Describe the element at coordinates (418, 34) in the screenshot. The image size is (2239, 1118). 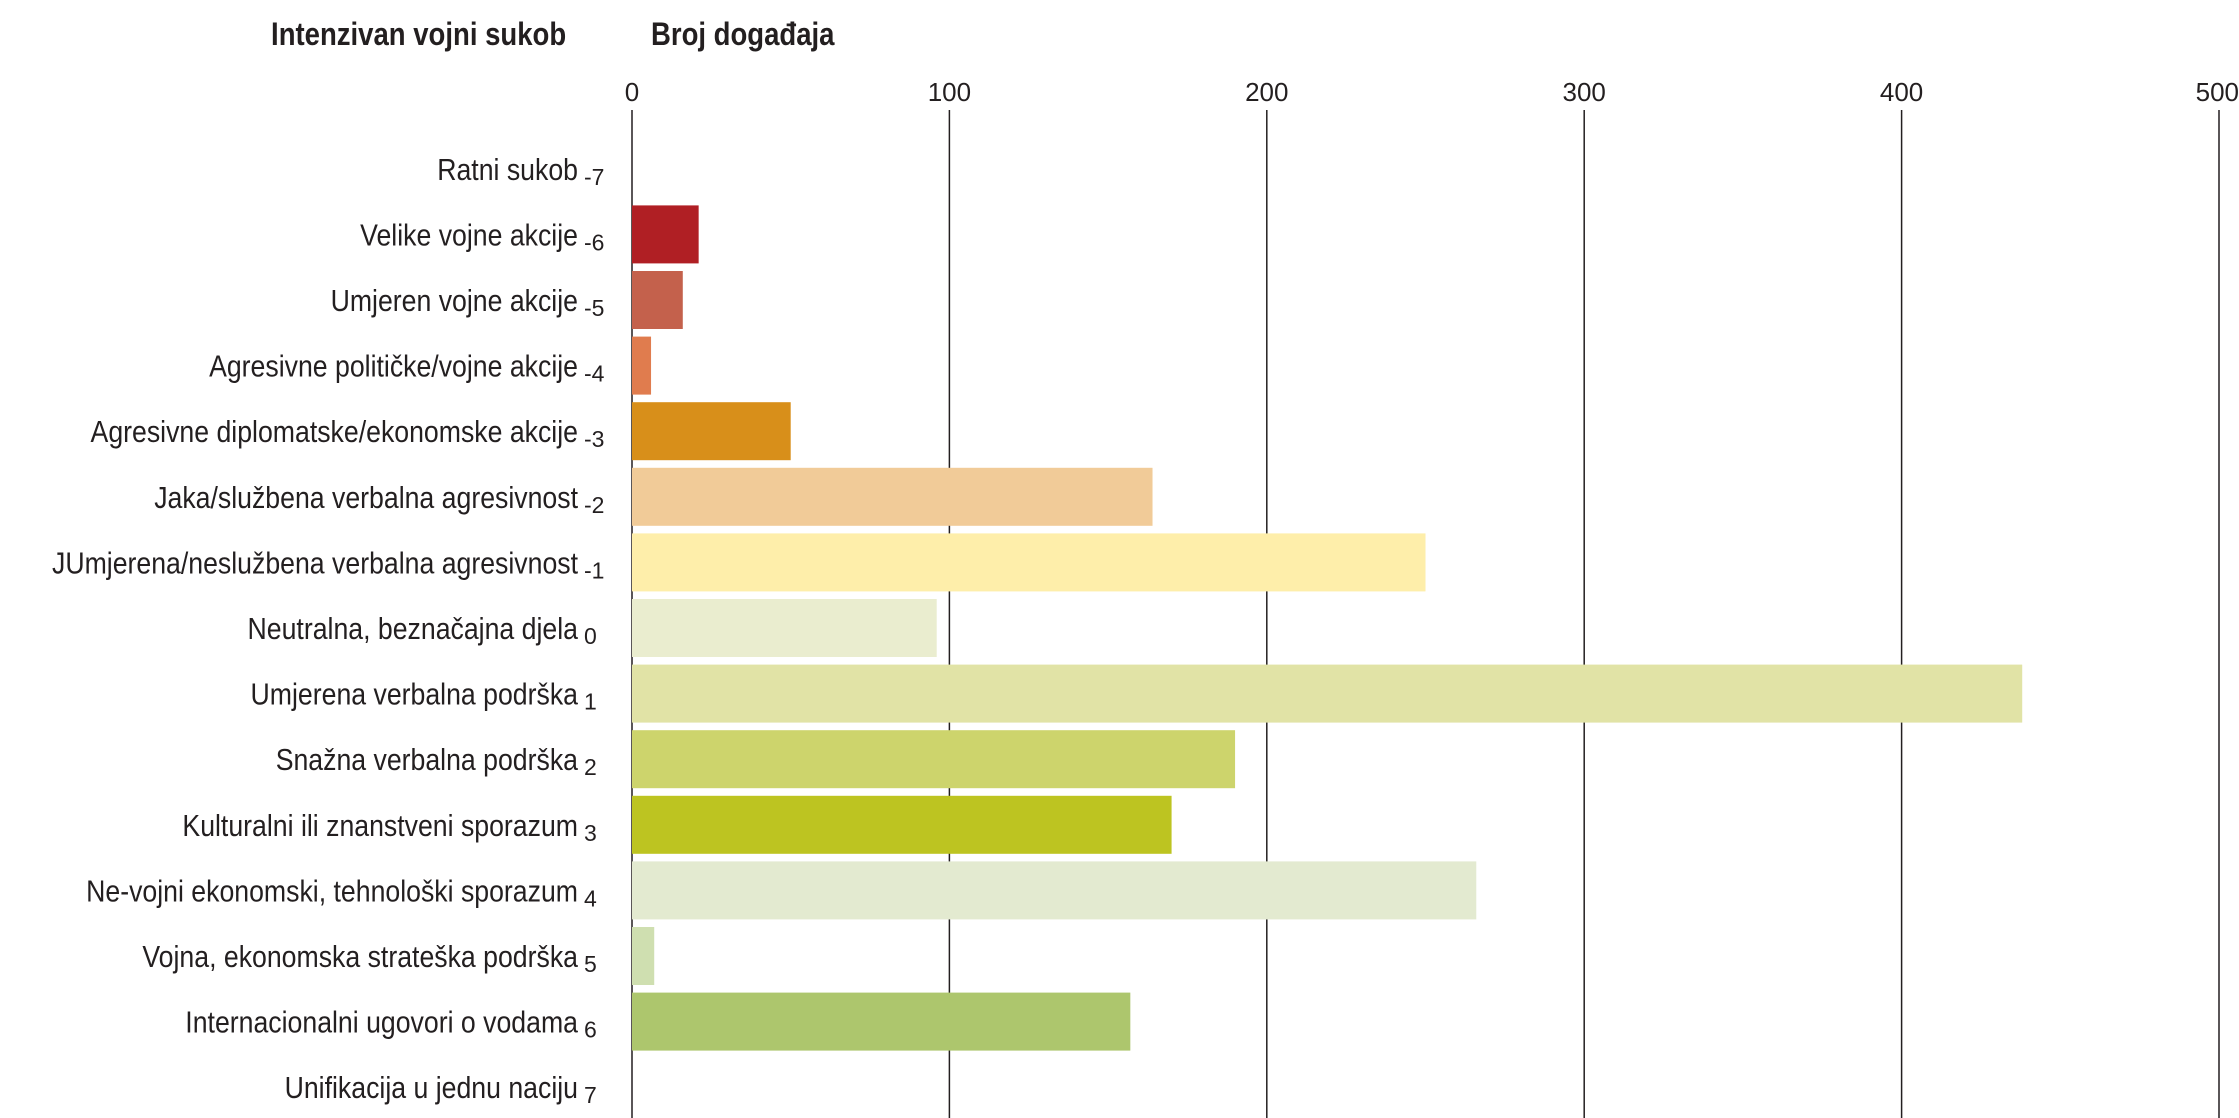
I see `category-header: Intenzivan vojni sukob` at that location.